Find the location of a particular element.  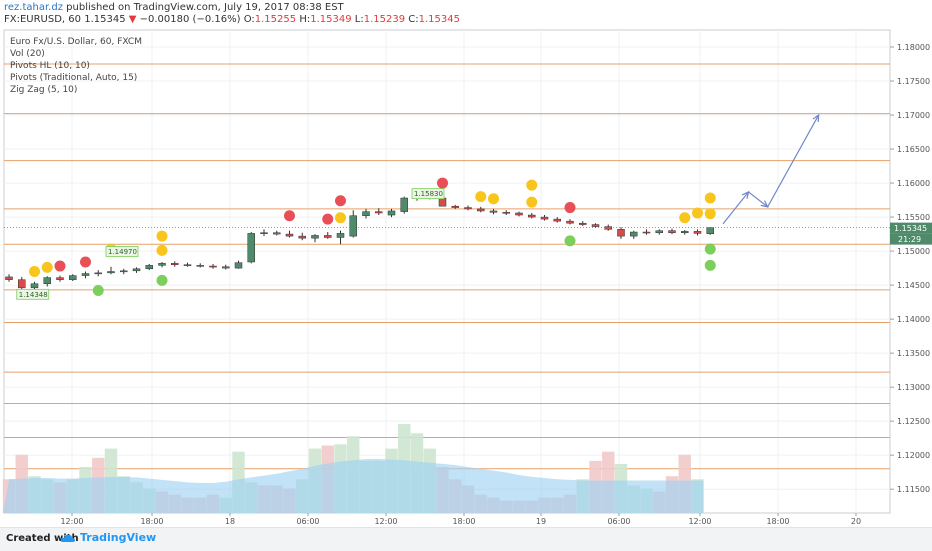

y-tick-label: 1.15000 is located at coordinates (913, 251).